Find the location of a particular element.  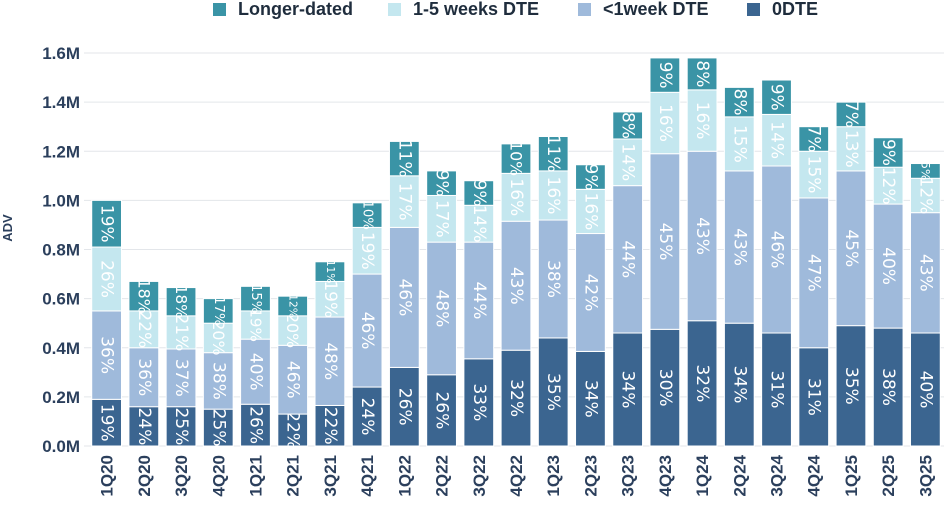

bar-group: 38% 40% 12%9% is located at coordinates (888, 292).